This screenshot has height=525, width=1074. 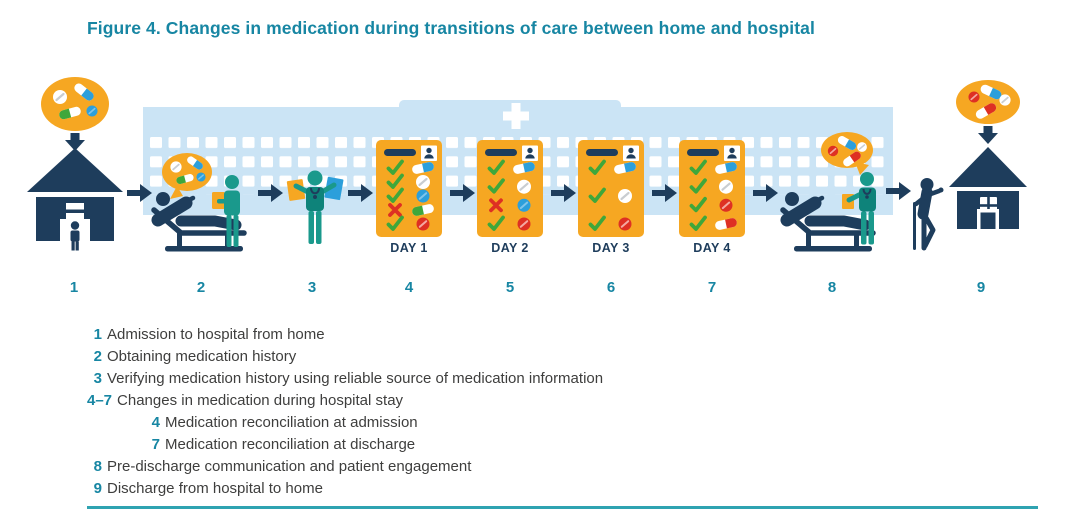 What do you see at coordinates (928, 214) in the screenshot?
I see `discharged-person` at bounding box center [928, 214].